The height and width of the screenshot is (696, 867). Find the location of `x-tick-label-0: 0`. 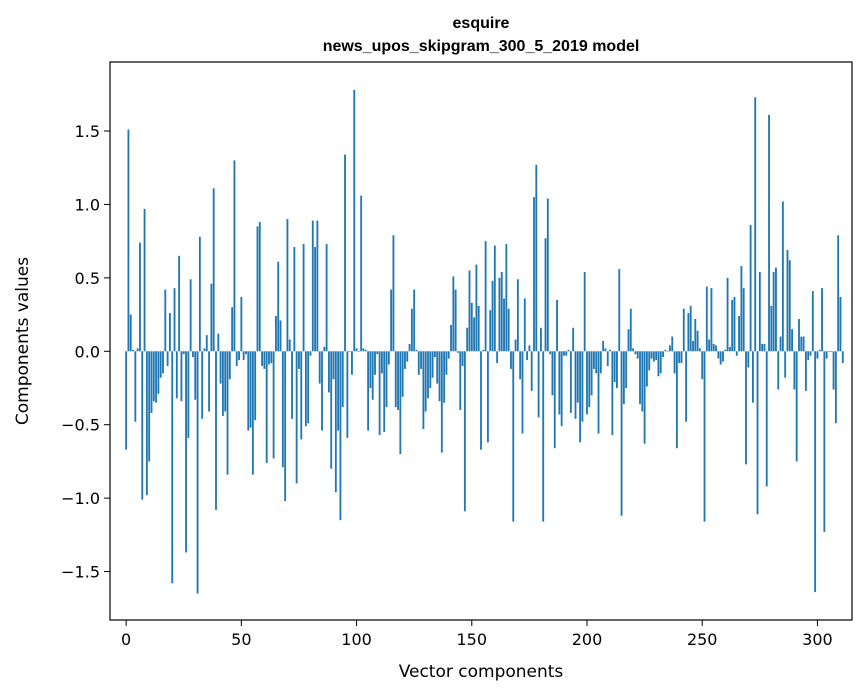

x-tick-label-0: 0 is located at coordinates (126, 639).